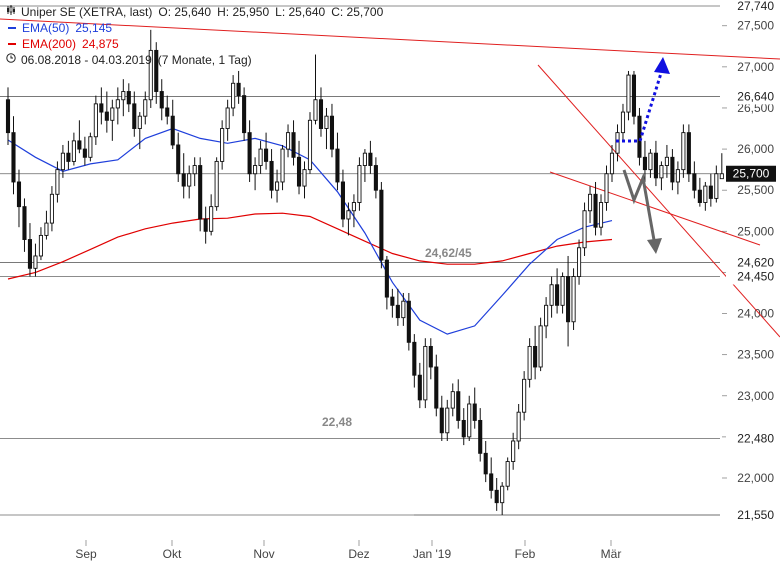 The width and height of the screenshot is (780, 564). What do you see at coordinates (263, 554) in the screenshot?
I see `x-tick-label: Nov` at bounding box center [263, 554].